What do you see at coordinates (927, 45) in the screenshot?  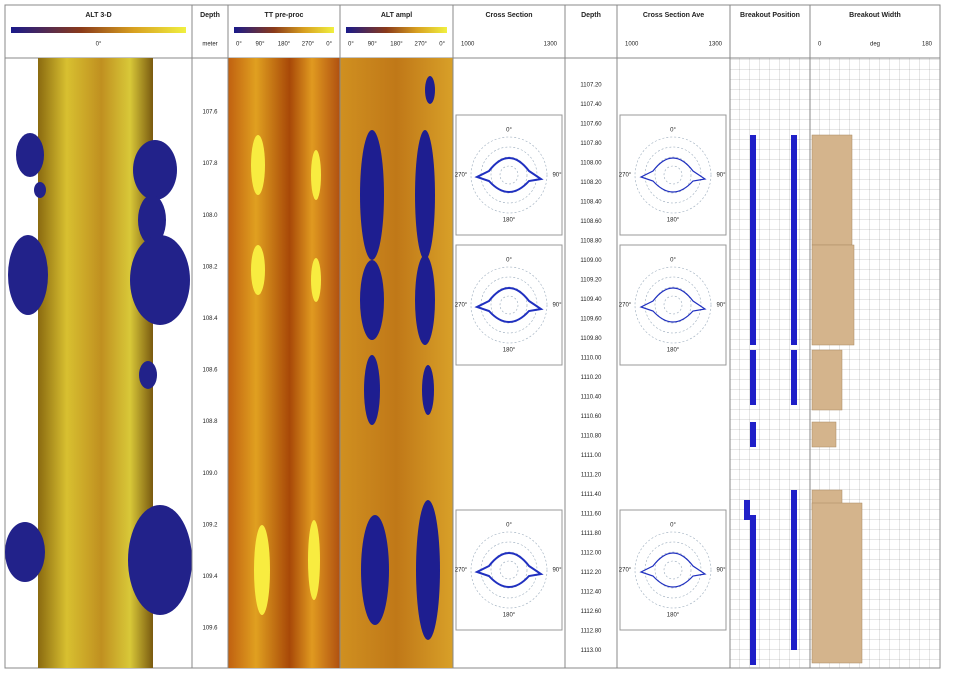 I see `scale-label: 180` at bounding box center [927, 45].